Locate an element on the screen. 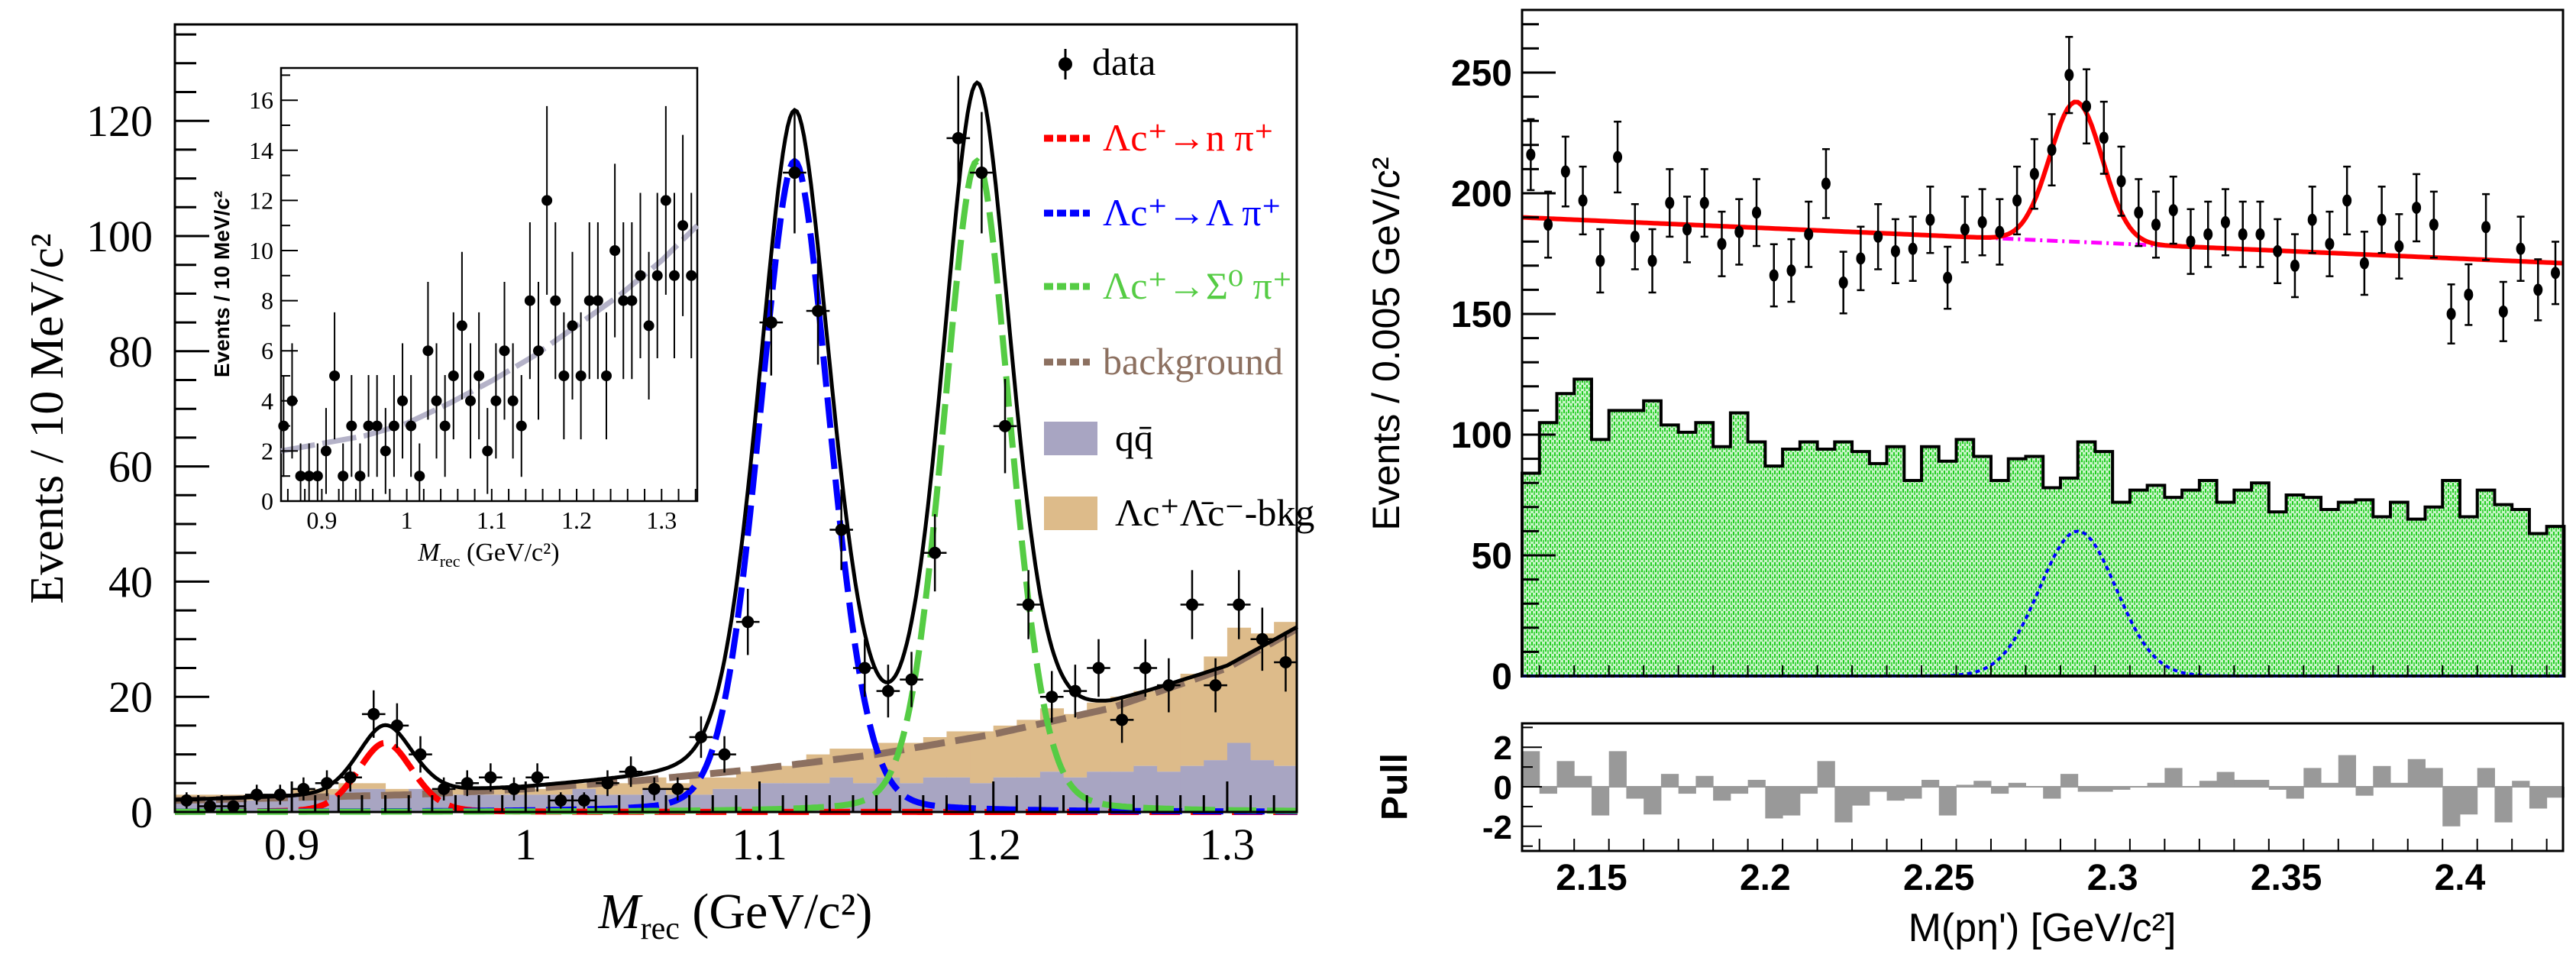 The height and width of the screenshot is (964, 2576). legend-red: Λc⁺→n π⁺ is located at coordinates (1159, 137).